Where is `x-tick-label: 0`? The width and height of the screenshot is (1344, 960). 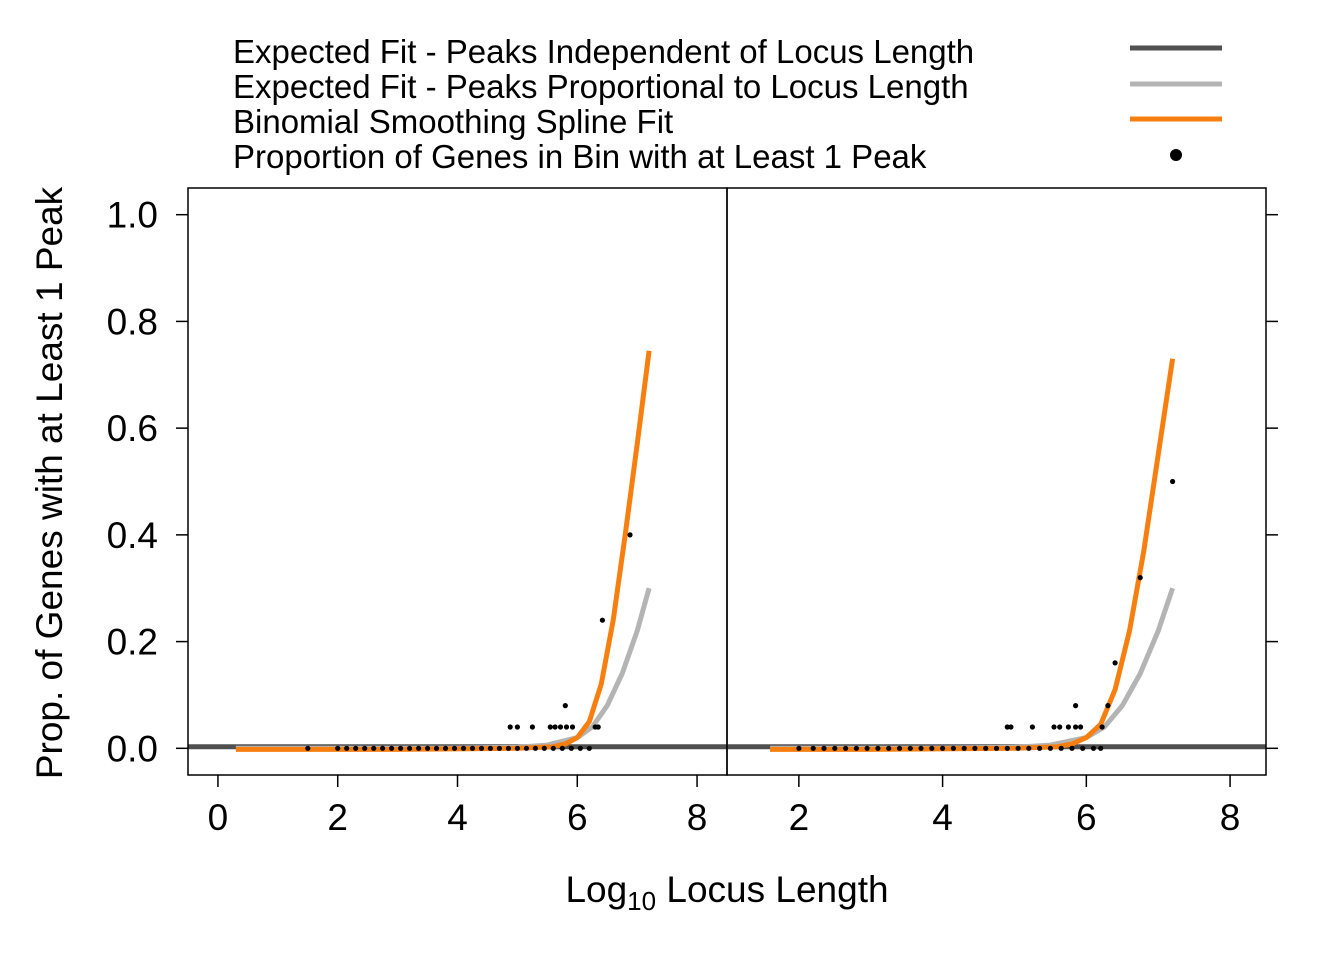 x-tick-label: 0 is located at coordinates (218, 817).